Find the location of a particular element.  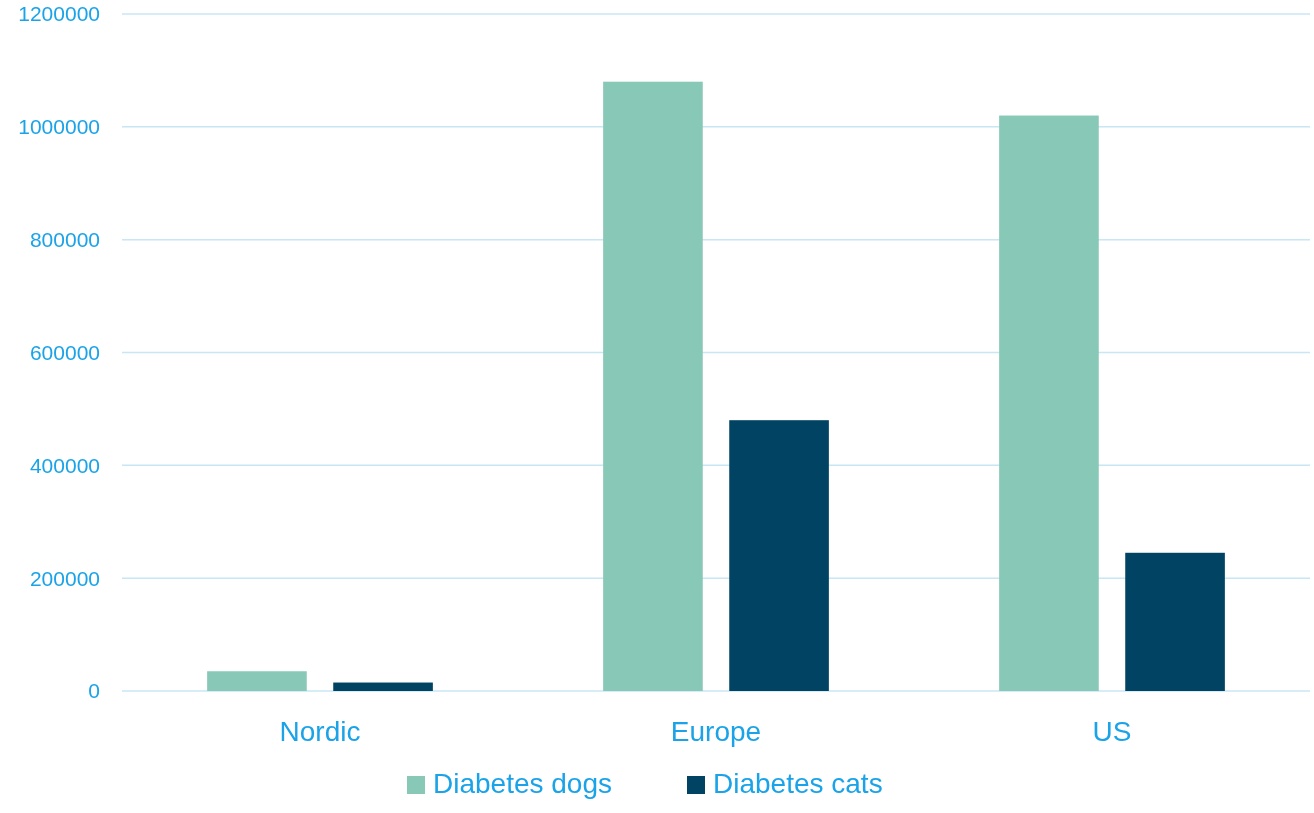

x-tick-label: US is located at coordinates (1112, 731).